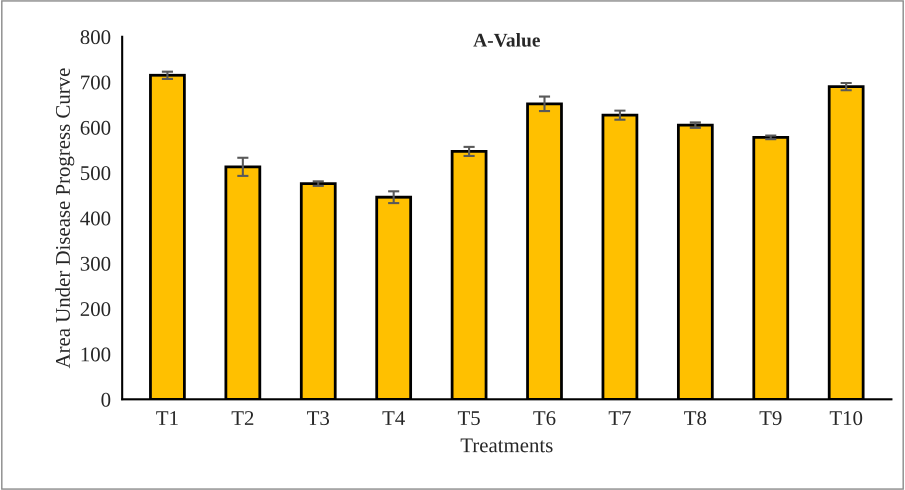  I want to click on x-tick-label: T10, so click(846, 418).